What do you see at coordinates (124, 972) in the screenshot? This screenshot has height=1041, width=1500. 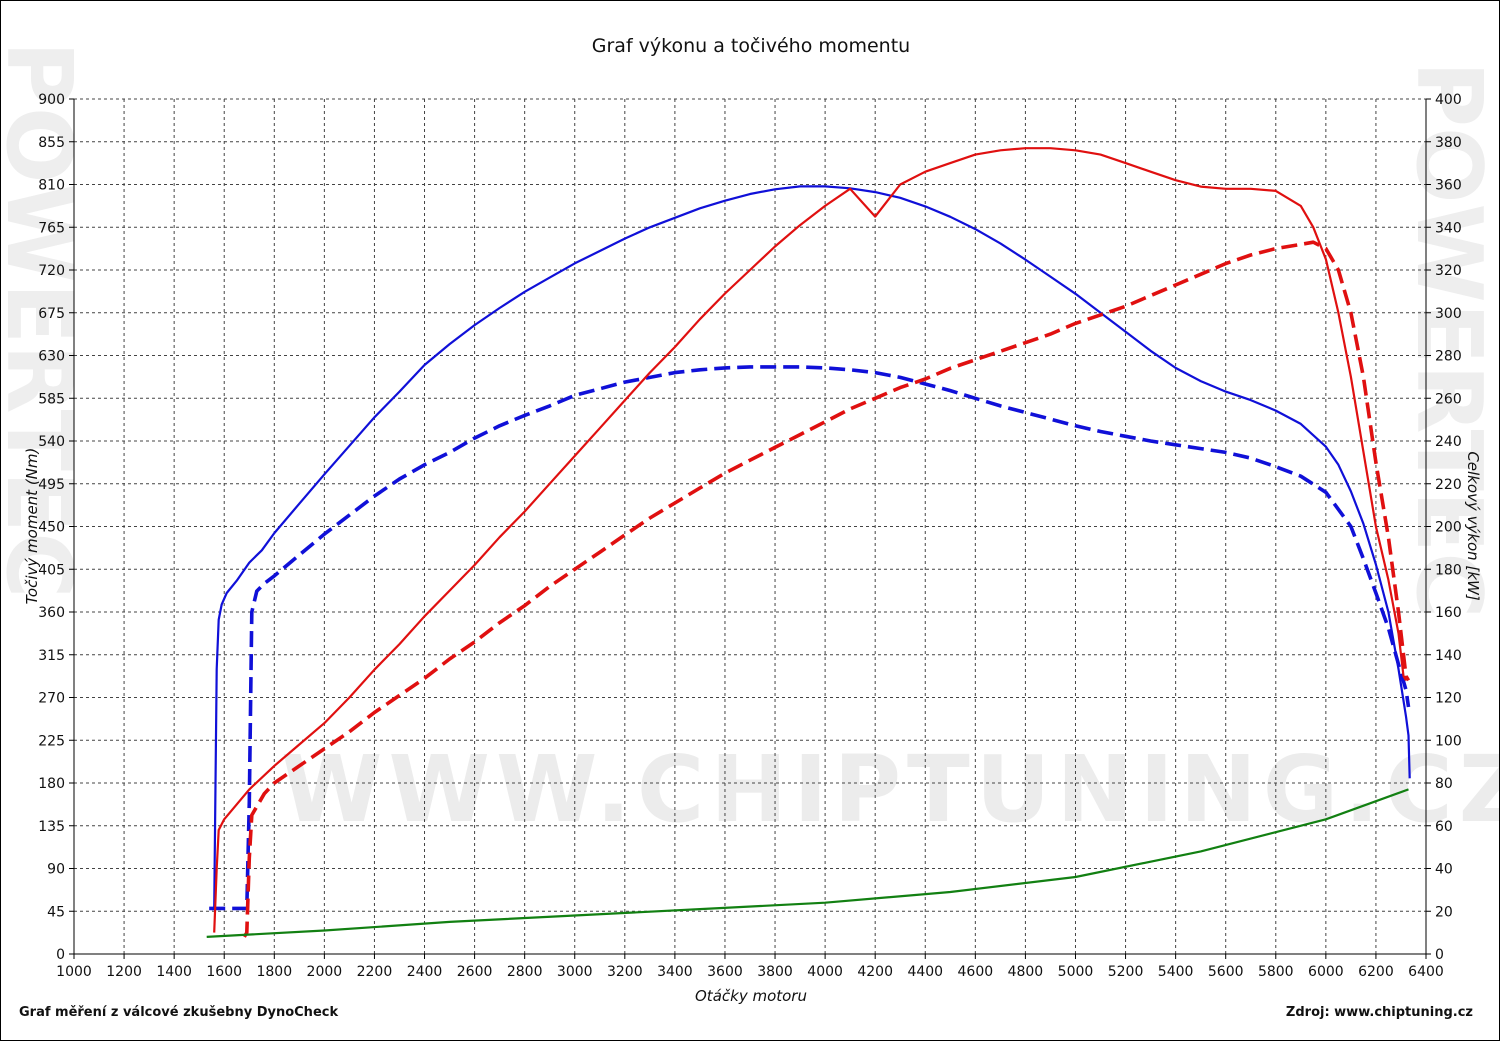 I see `x-tick-label: 1200` at bounding box center [124, 972].